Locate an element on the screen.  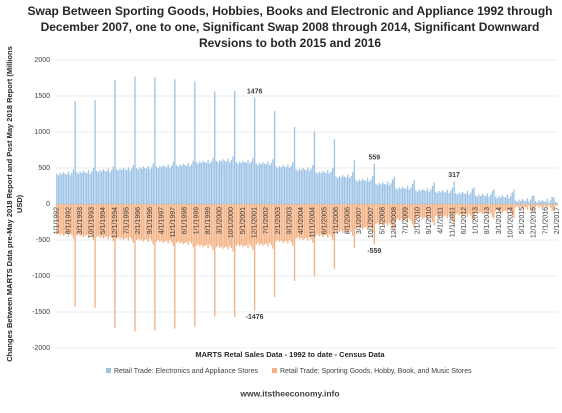
x-tick-label: 7/1/1995 is located at coordinates (126, 220).